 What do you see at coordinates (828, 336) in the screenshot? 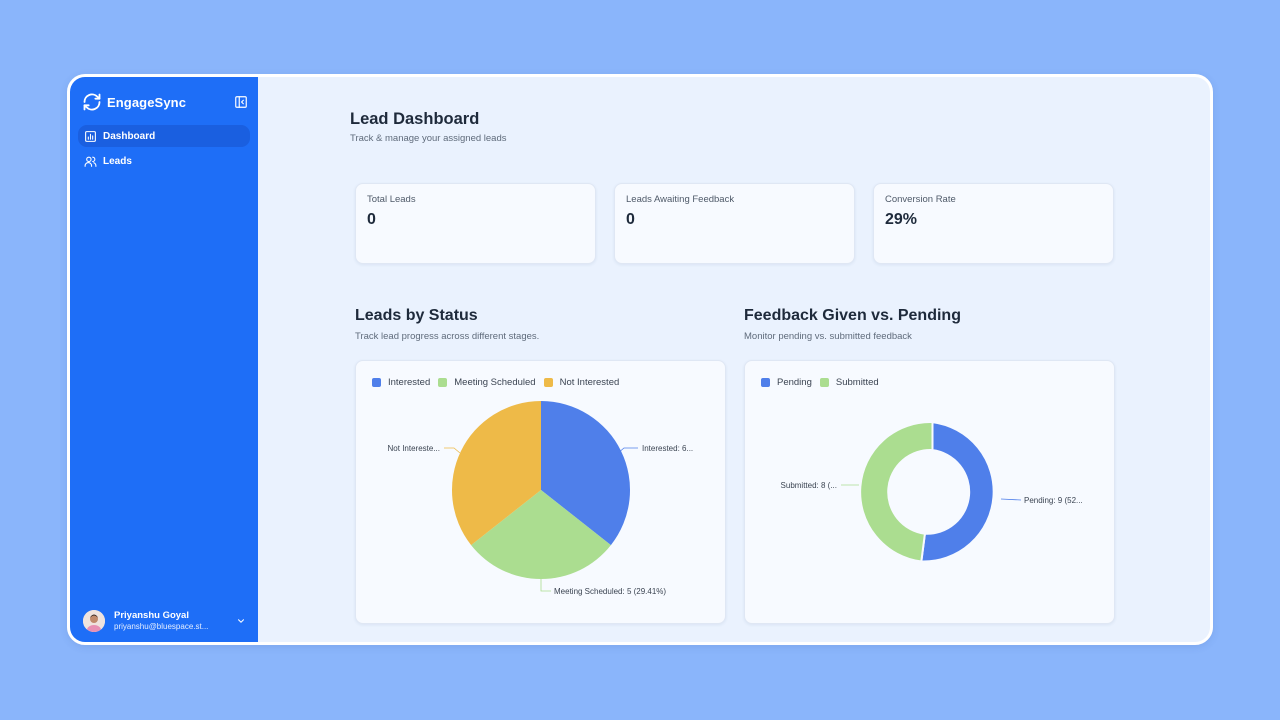
I see `section-subtitle-feedback: Monitor pending vs. submitted feedback` at bounding box center [828, 336].